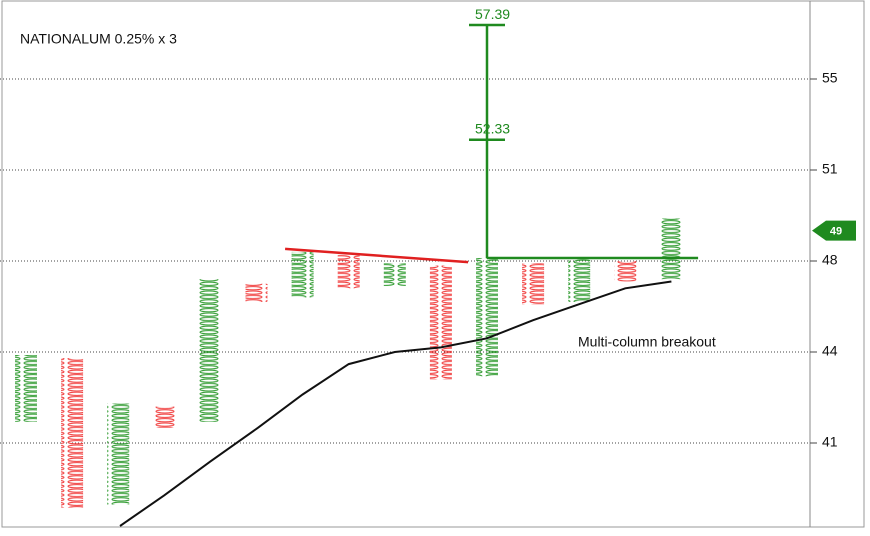 The image size is (870, 536). Describe the element at coordinates (492, 14) in the screenshot. I see `target-label: 57.39` at that location.